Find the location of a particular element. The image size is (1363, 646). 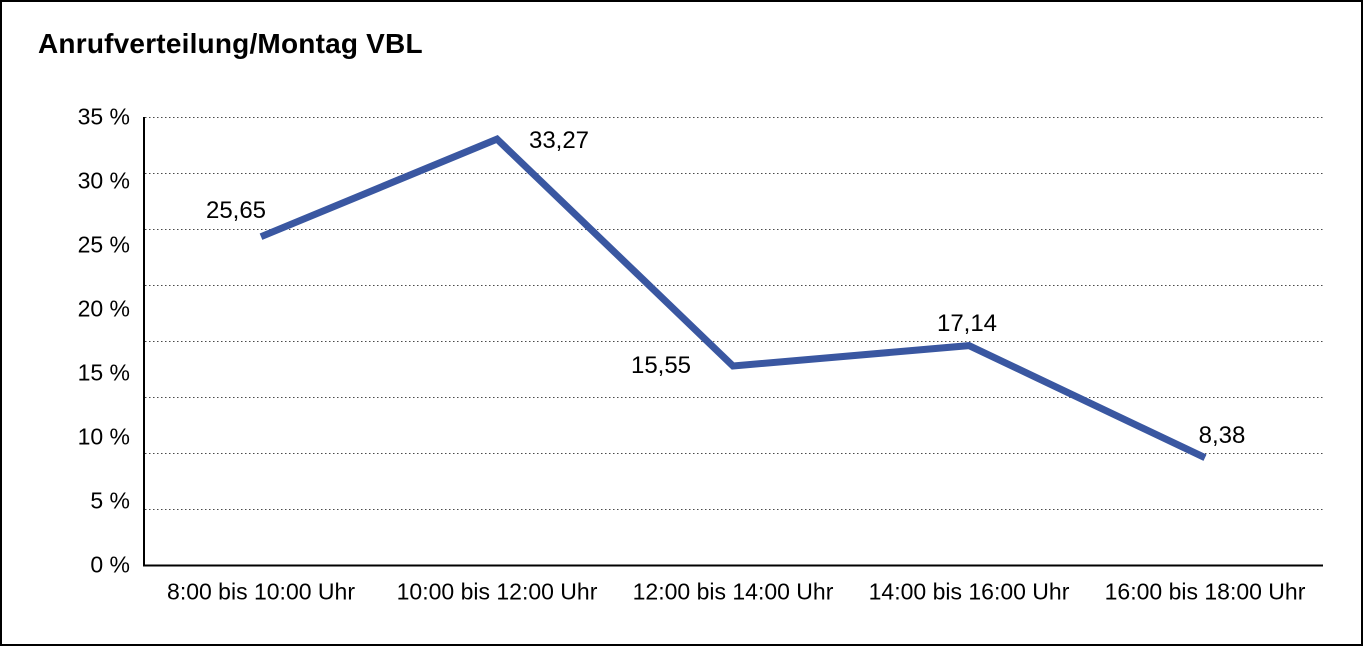

y-axis-tick-label: 30 % is located at coordinates (103, 180).